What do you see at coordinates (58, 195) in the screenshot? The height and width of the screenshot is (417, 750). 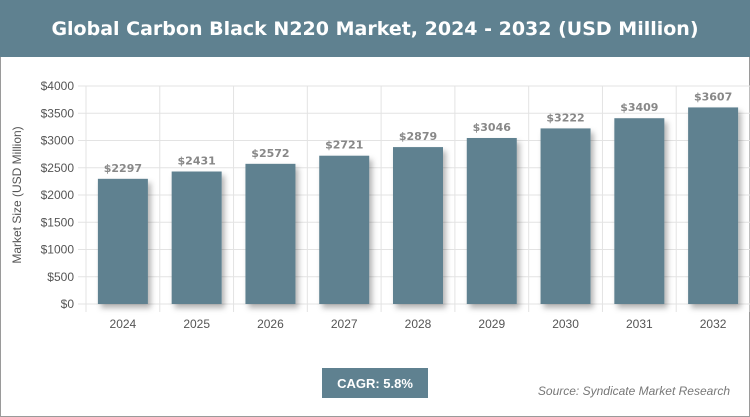 I see `y-tick-label: $2000` at bounding box center [58, 195].